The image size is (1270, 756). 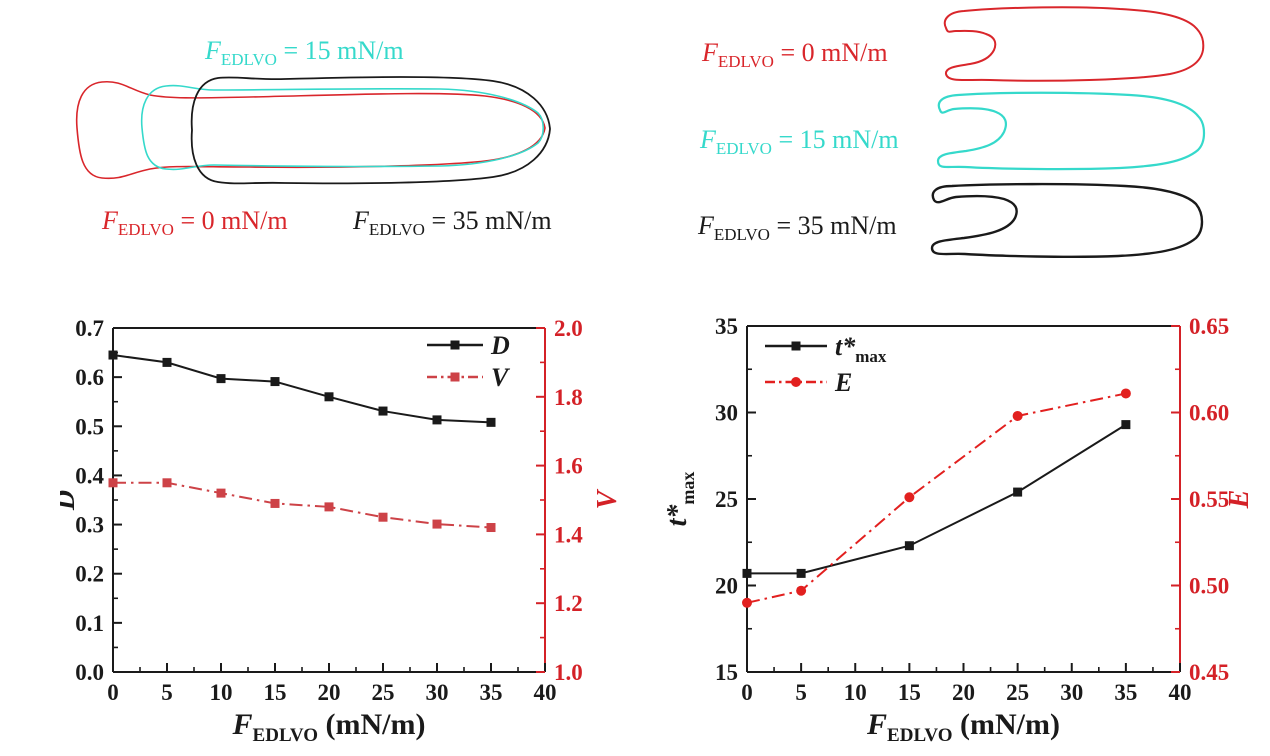 I want to click on svg-text: 1.8, so click(x=568, y=397).